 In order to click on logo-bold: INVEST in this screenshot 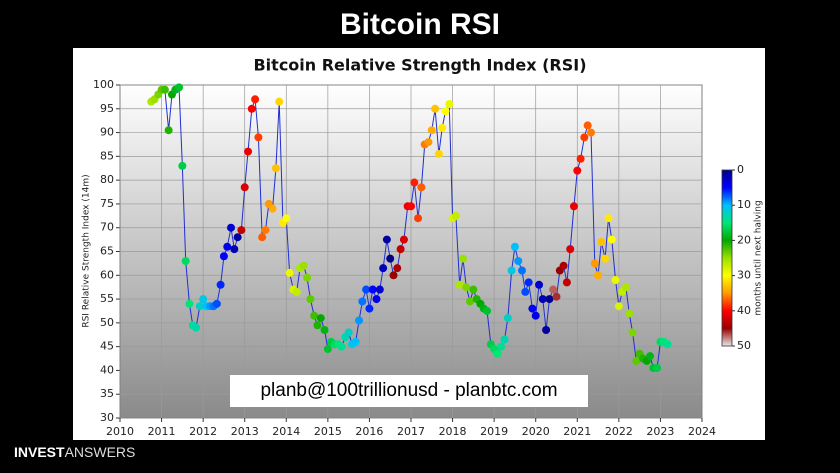, I will do `click(39, 452)`.